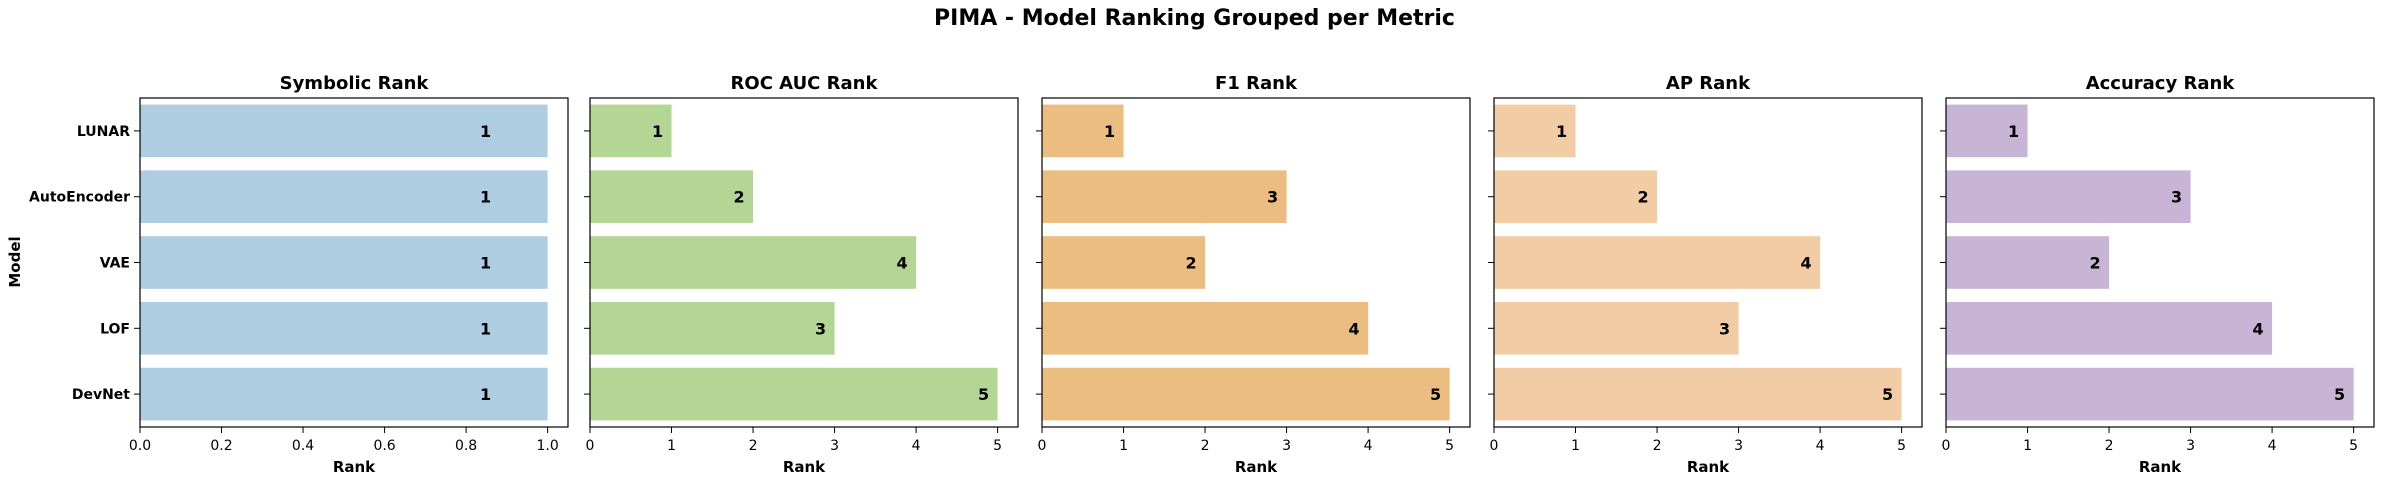 The width and height of the screenshot is (2389, 480). What do you see at coordinates (15, 261) in the screenshot?
I see `y-axis-label: Model` at bounding box center [15, 261].